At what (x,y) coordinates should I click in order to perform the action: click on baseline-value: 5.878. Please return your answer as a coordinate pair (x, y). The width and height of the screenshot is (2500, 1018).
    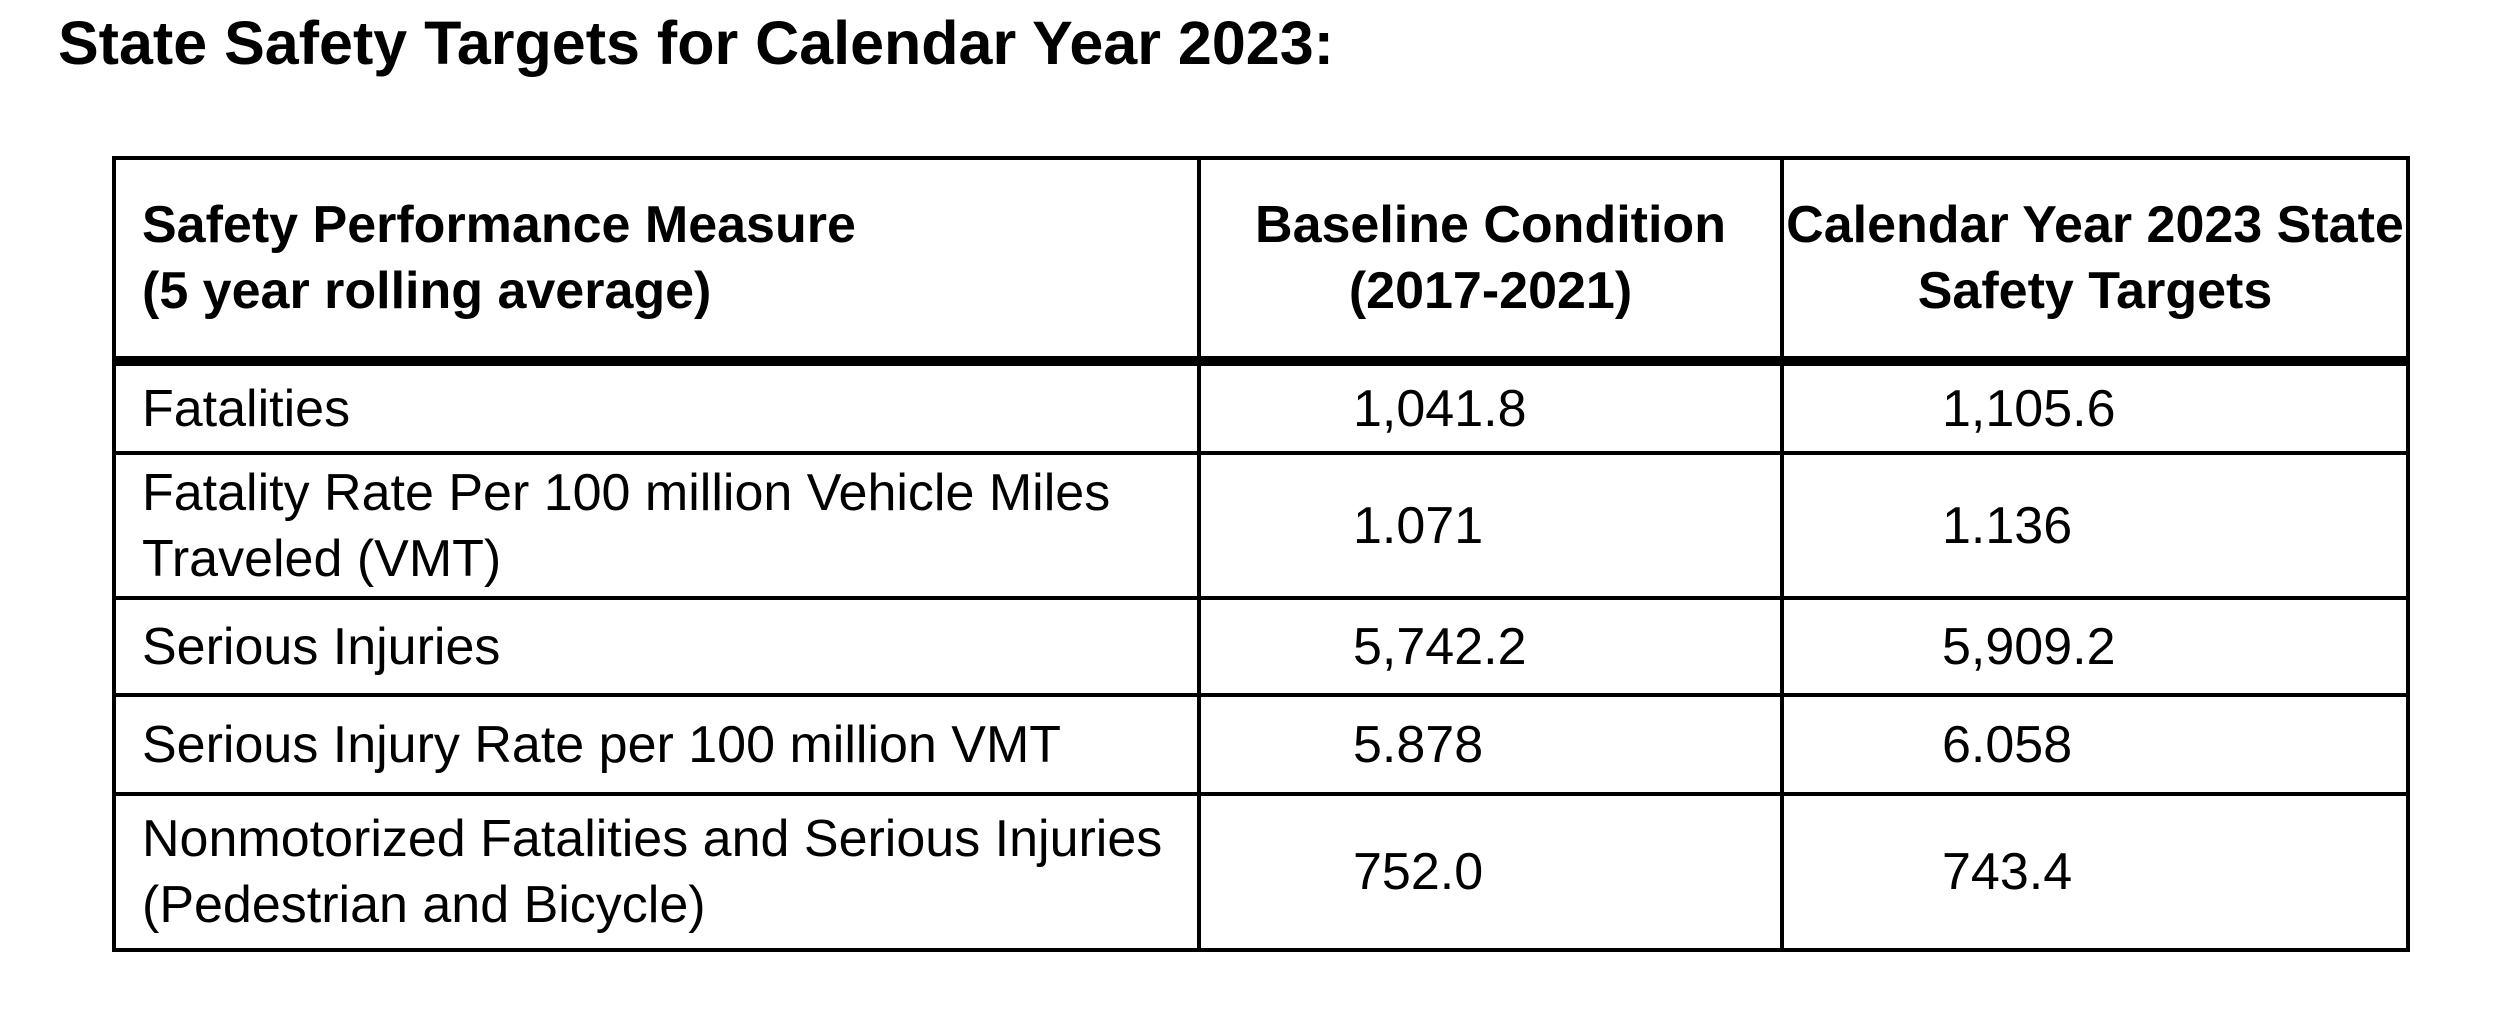
    Looking at the image, I should click on (1490, 744).